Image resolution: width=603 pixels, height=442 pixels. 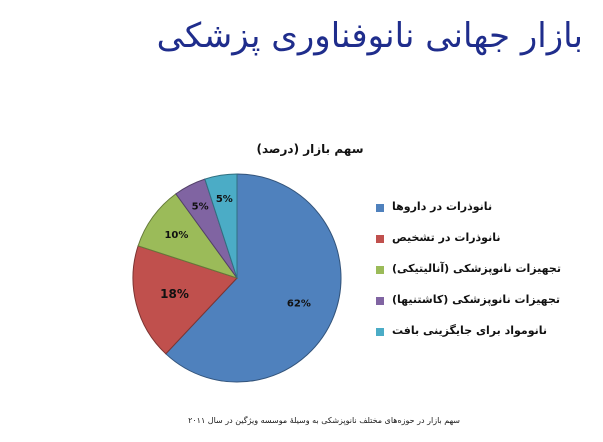 I want to click on slice-label-diagnosis: 18%, so click(x=174, y=294).